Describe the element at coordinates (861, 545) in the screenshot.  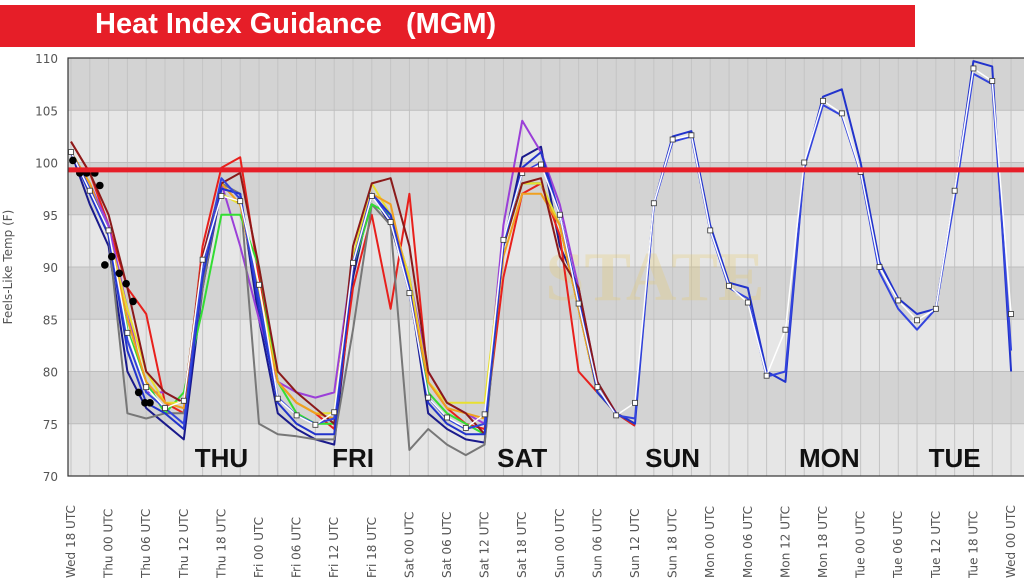
I see `x-tick-label: Tue 00 UTC` at that location.